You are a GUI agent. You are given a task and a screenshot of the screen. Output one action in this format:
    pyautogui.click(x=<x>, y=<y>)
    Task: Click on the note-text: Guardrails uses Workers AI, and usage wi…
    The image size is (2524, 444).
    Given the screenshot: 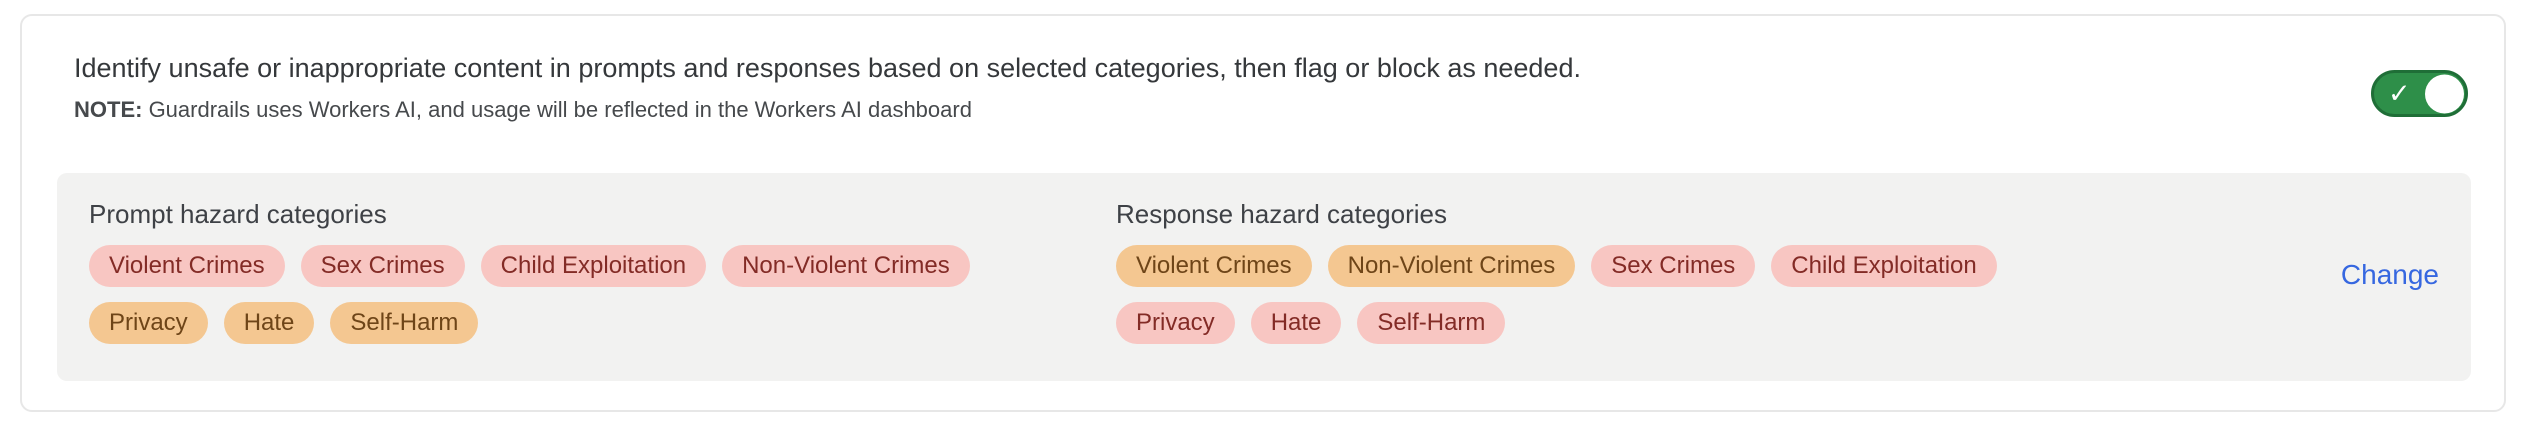 What is the action you would take?
    pyautogui.click(x=557, y=109)
    